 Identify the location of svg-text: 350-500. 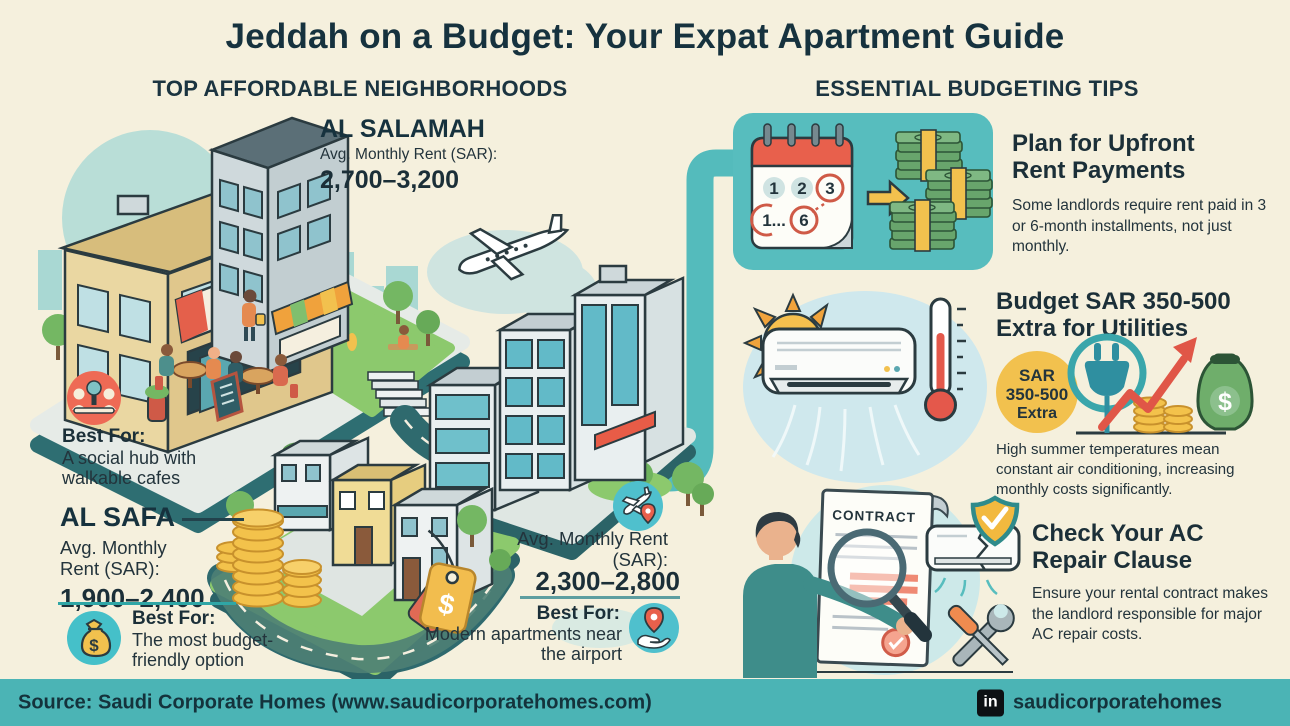
(1037, 394).